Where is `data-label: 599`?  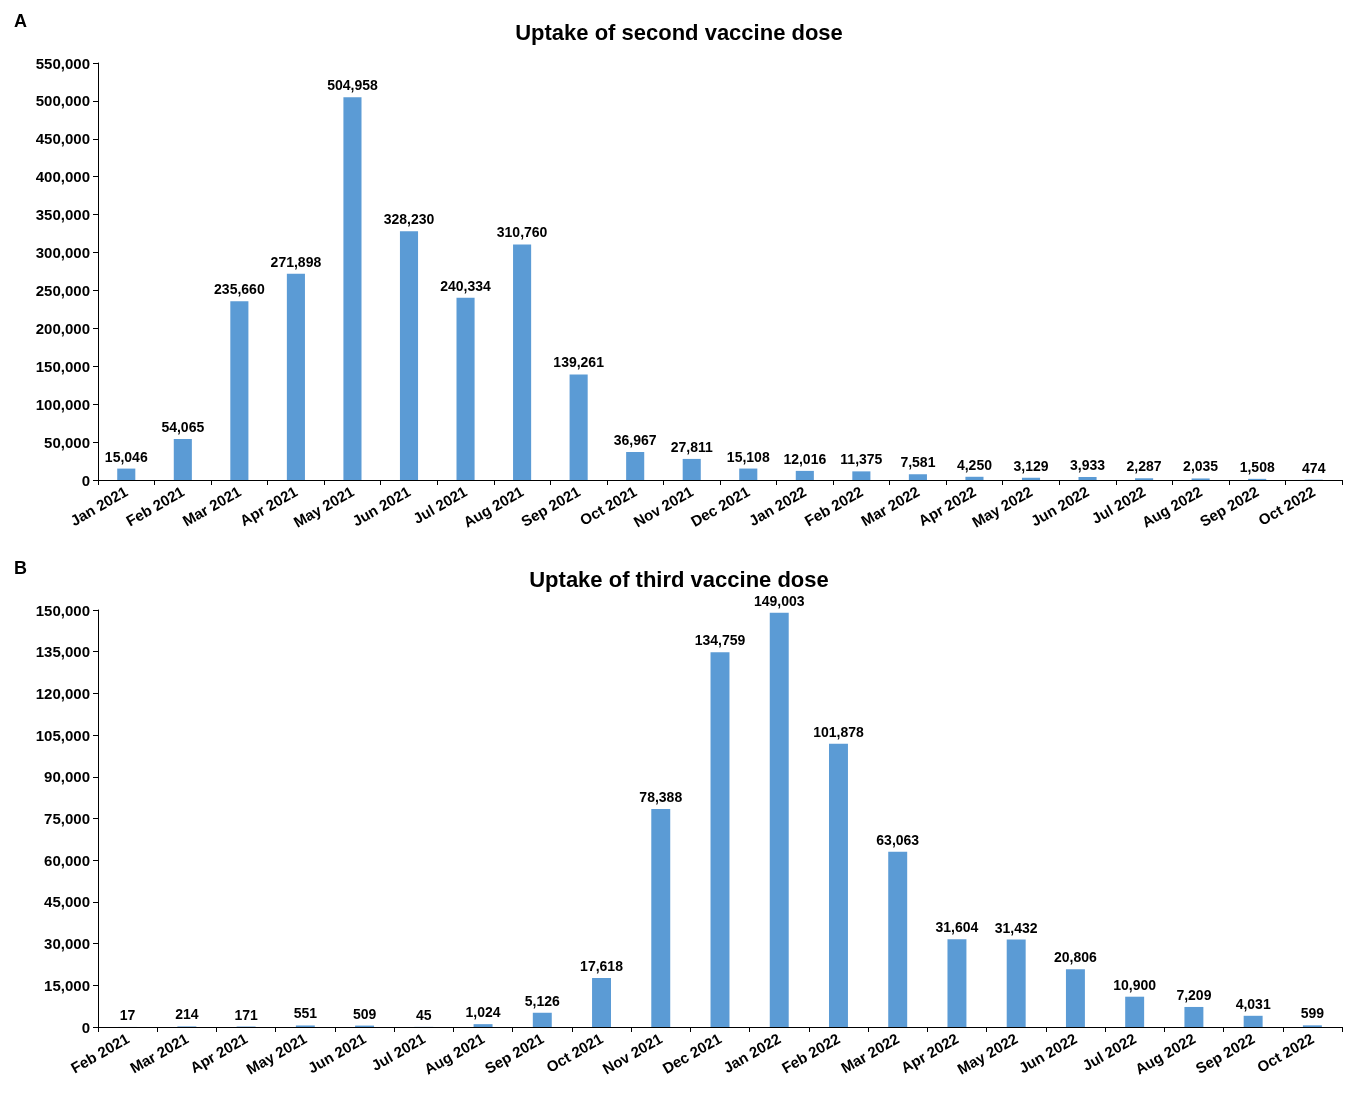
data-label: 599 is located at coordinates (1312, 1013).